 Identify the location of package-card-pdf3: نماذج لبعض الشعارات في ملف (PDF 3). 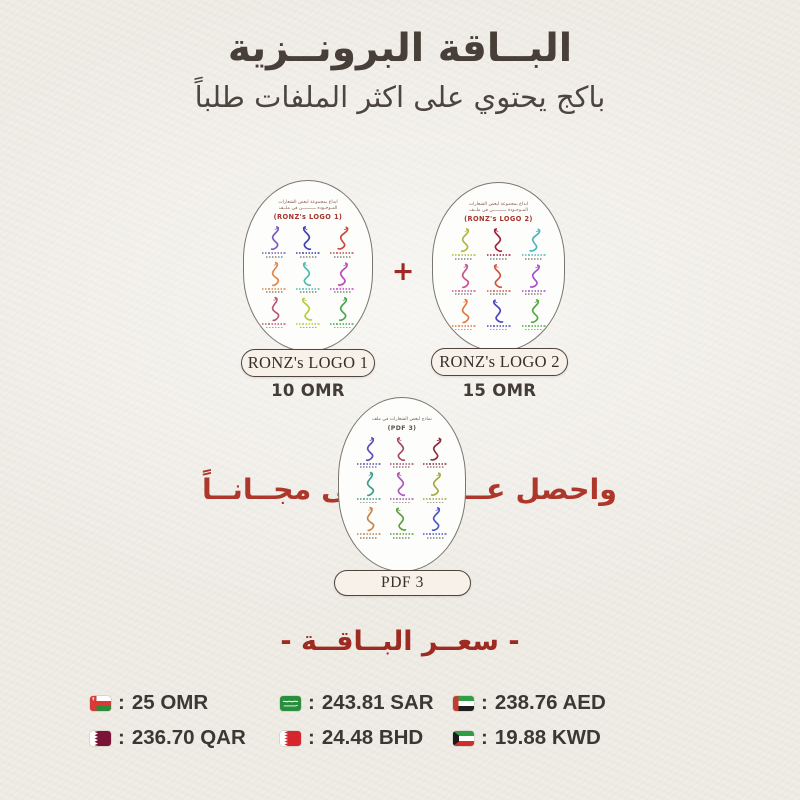
(402, 484).